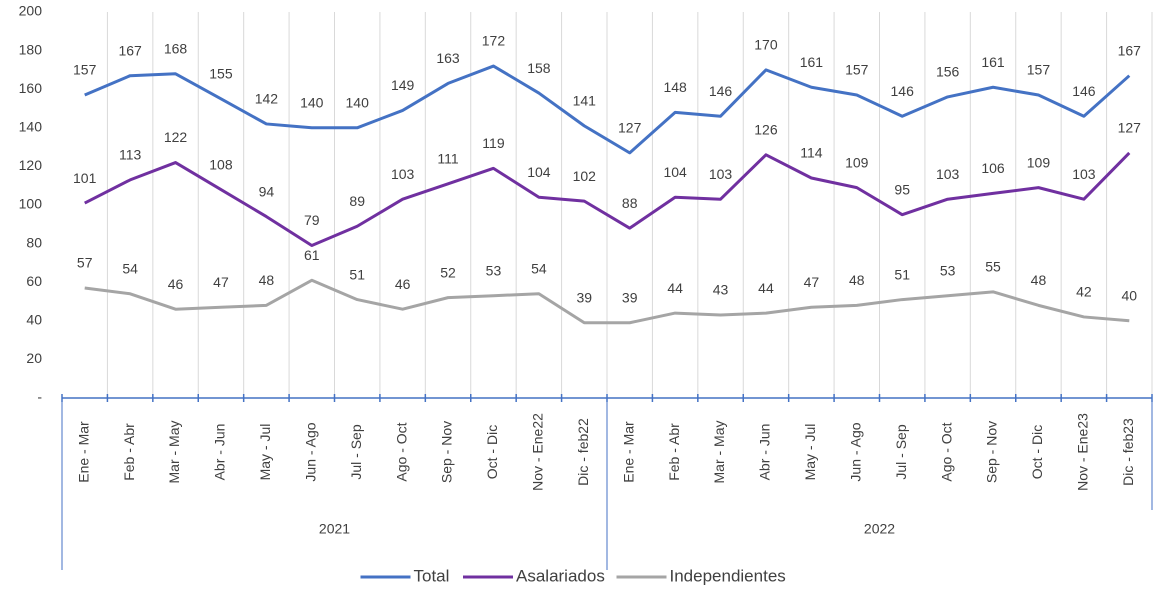 The width and height of the screenshot is (1156, 592). Describe the element at coordinates (31, 88) in the screenshot. I see `y-tick-label: 160` at that location.